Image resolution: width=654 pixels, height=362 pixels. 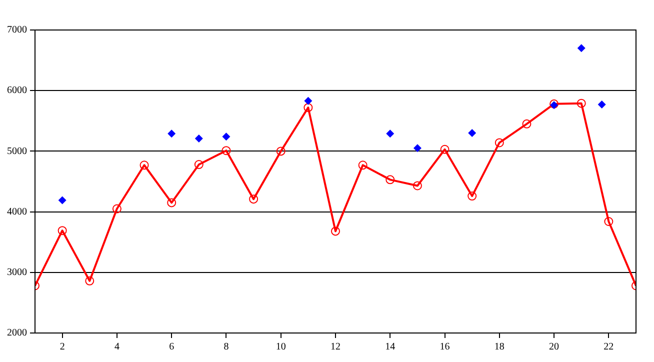 I want to click on x-tick-label: 10, so click(x=281, y=347).